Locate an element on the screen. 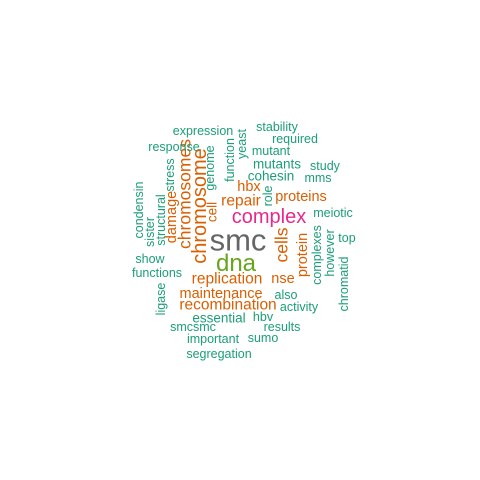 The width and height of the screenshot is (480, 480). word-genome: genome is located at coordinates (209, 168).